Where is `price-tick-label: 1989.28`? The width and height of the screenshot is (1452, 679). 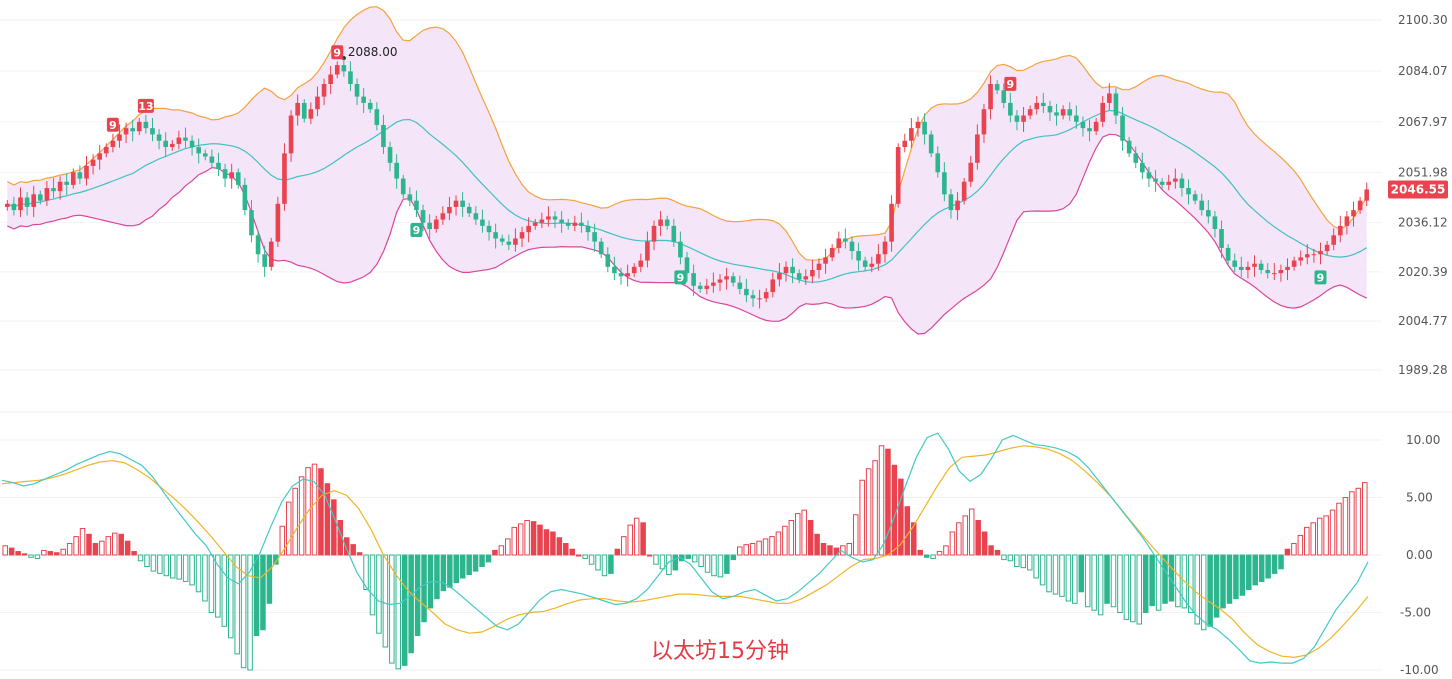
price-tick-label: 1989.28 is located at coordinates (1423, 370).